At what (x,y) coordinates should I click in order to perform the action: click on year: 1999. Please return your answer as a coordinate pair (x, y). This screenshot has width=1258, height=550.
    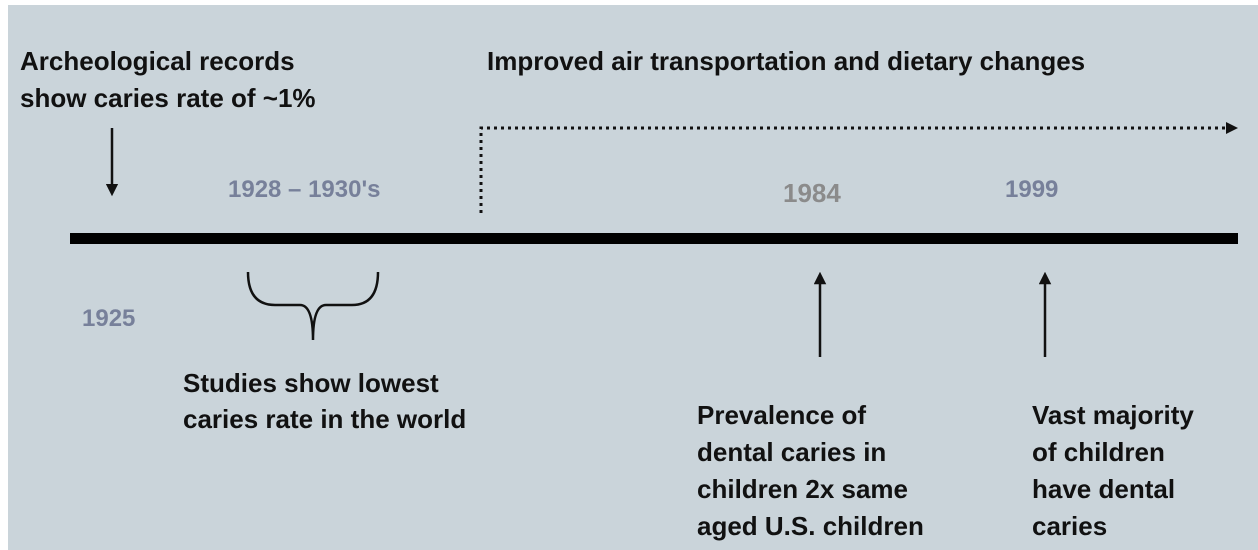
    Looking at the image, I should click on (1031, 189).